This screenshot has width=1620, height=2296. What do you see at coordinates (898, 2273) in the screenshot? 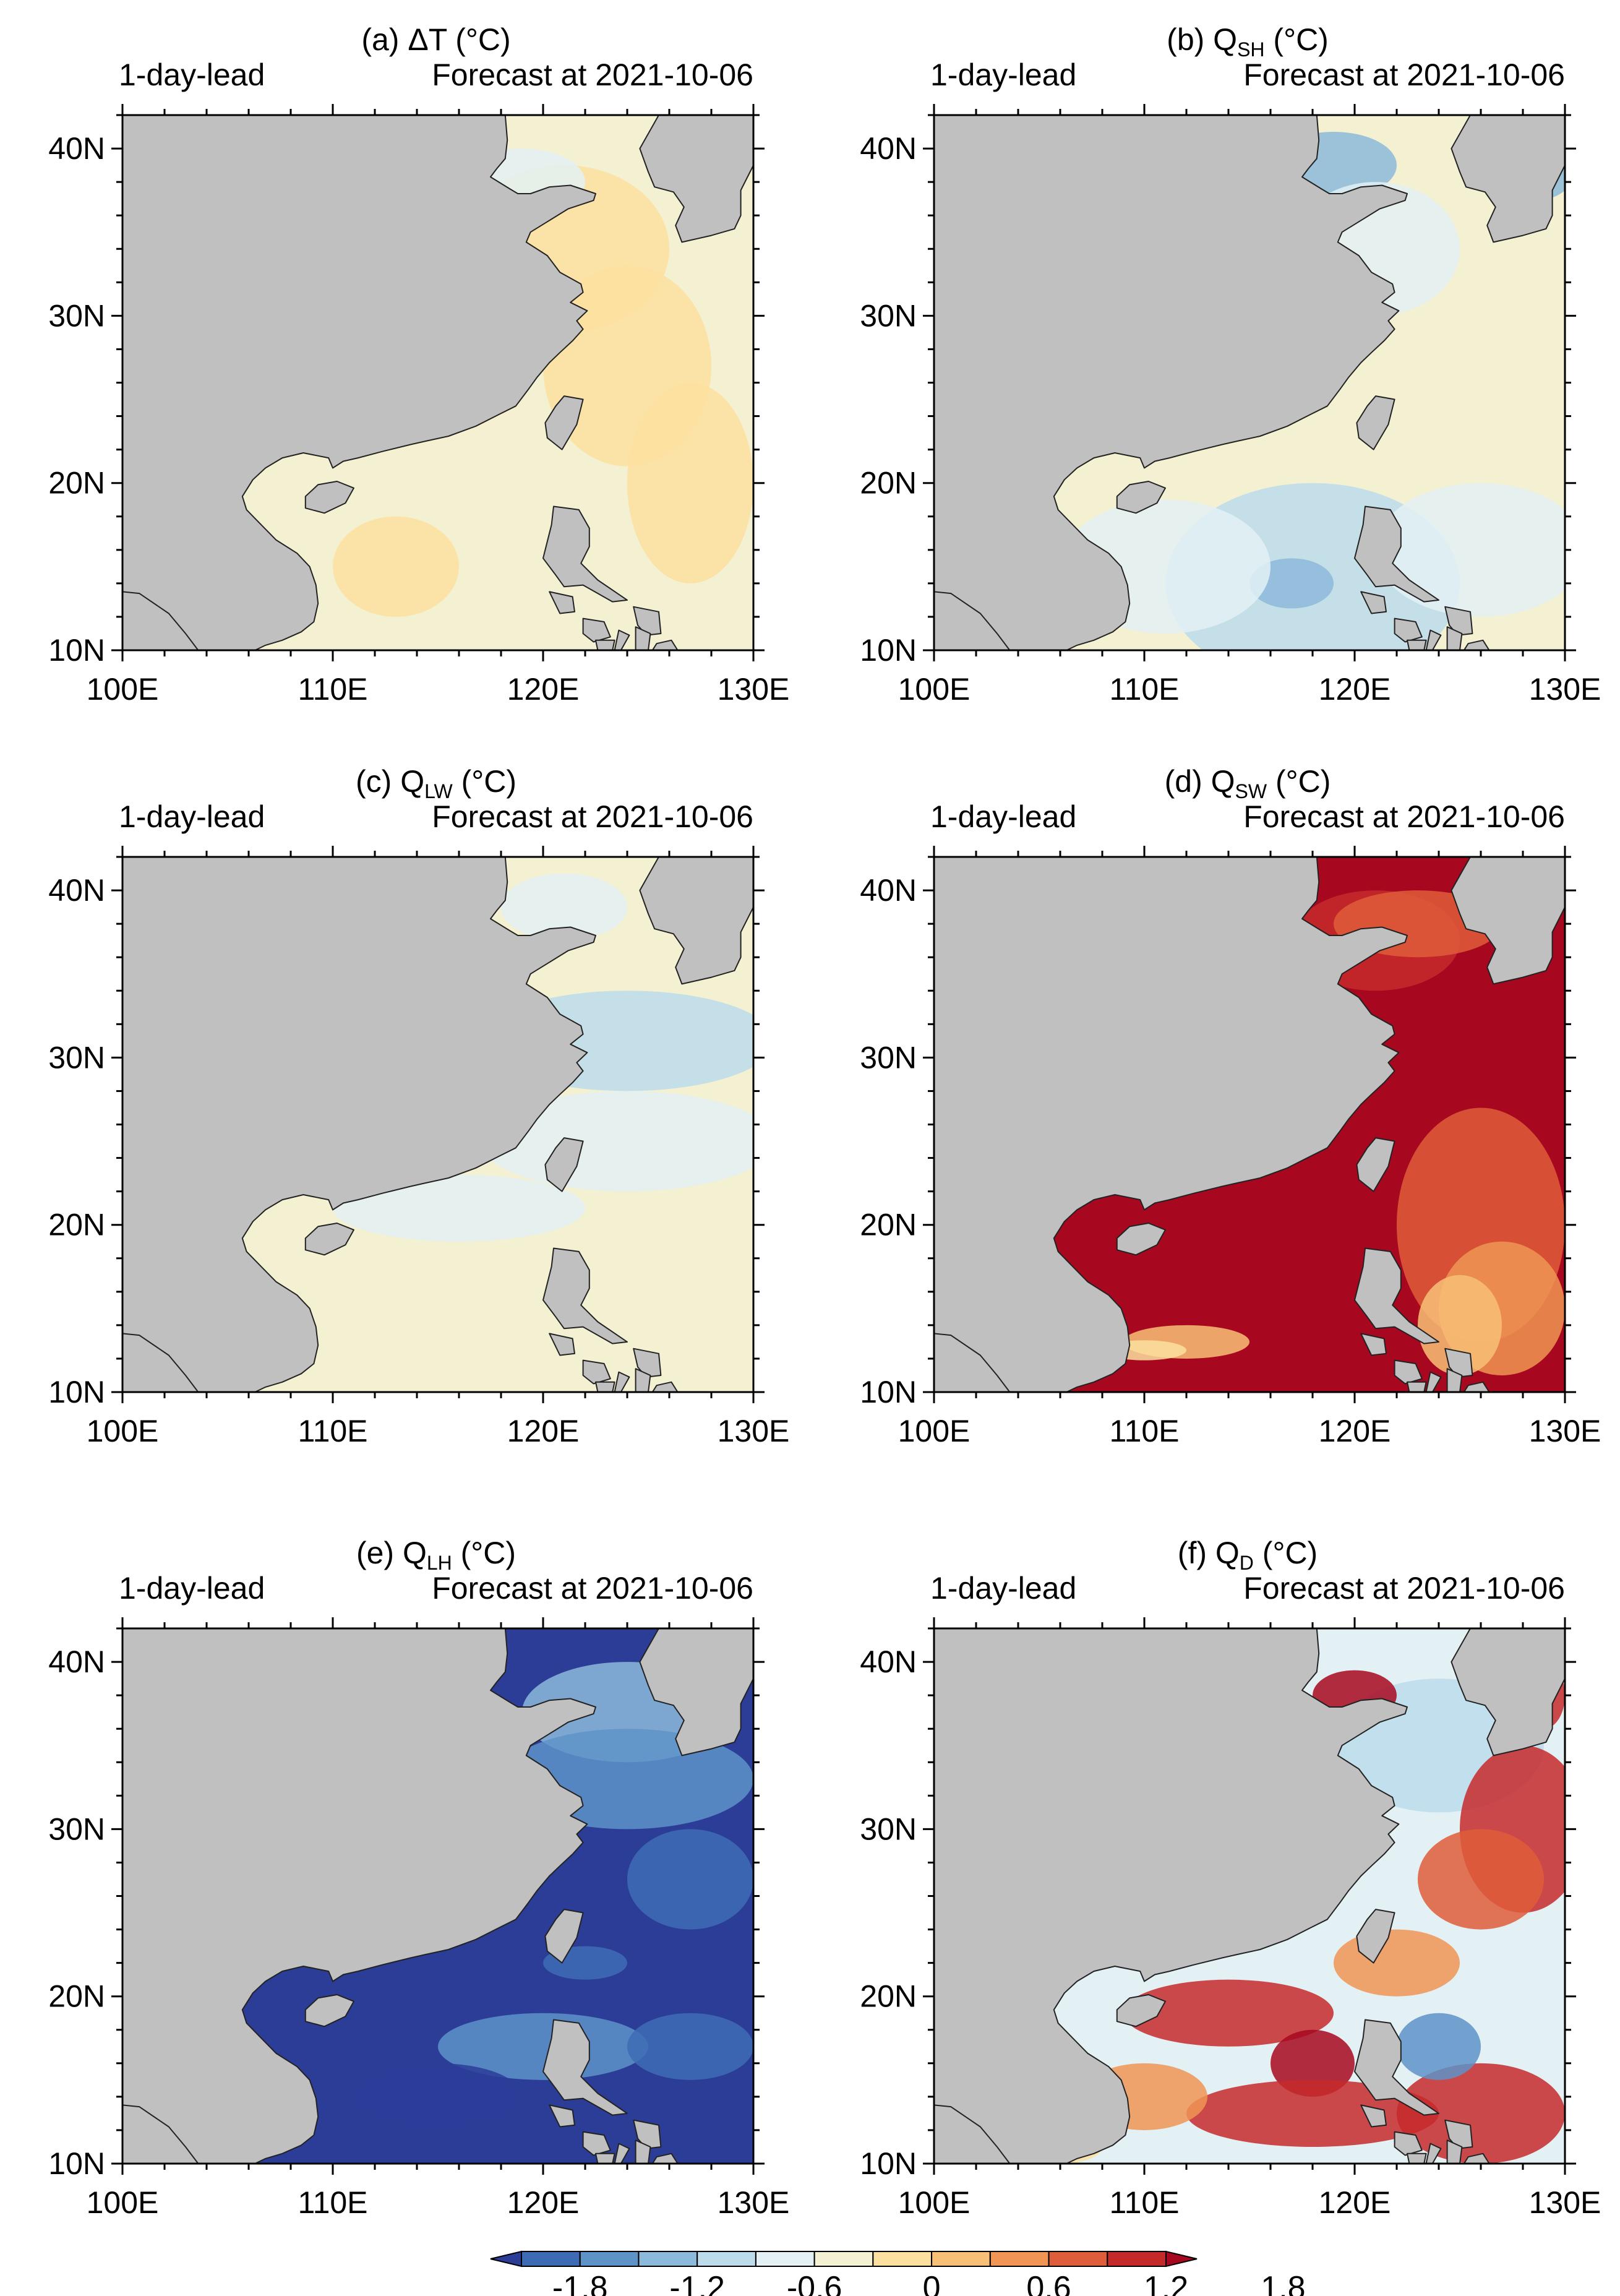
I see `colorbar: -1.8 -1.2 -0.6 0 0.6 1.2 1.8` at bounding box center [898, 2273].